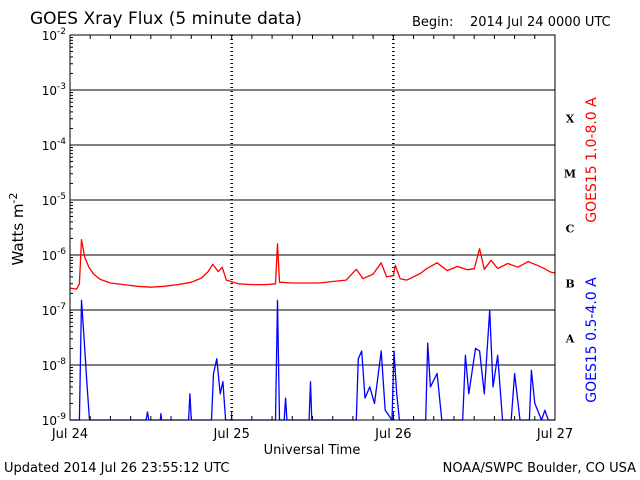 This screenshot has height=480, width=640. I want to click on x-tick-label: Jul 27, so click(554, 434).